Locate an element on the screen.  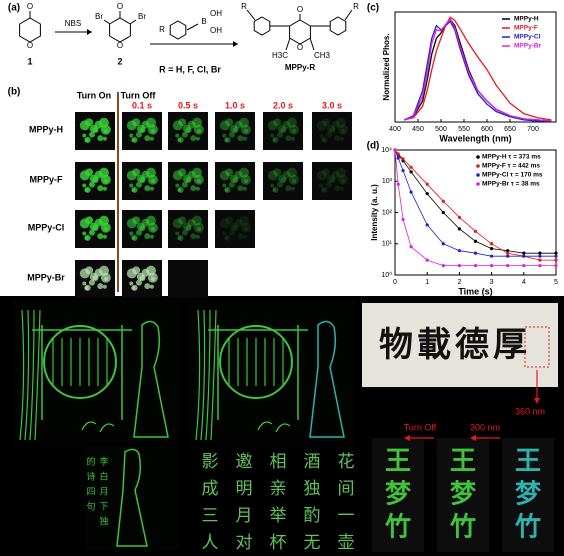
poem-char: 亲 is located at coordinates (278, 489).